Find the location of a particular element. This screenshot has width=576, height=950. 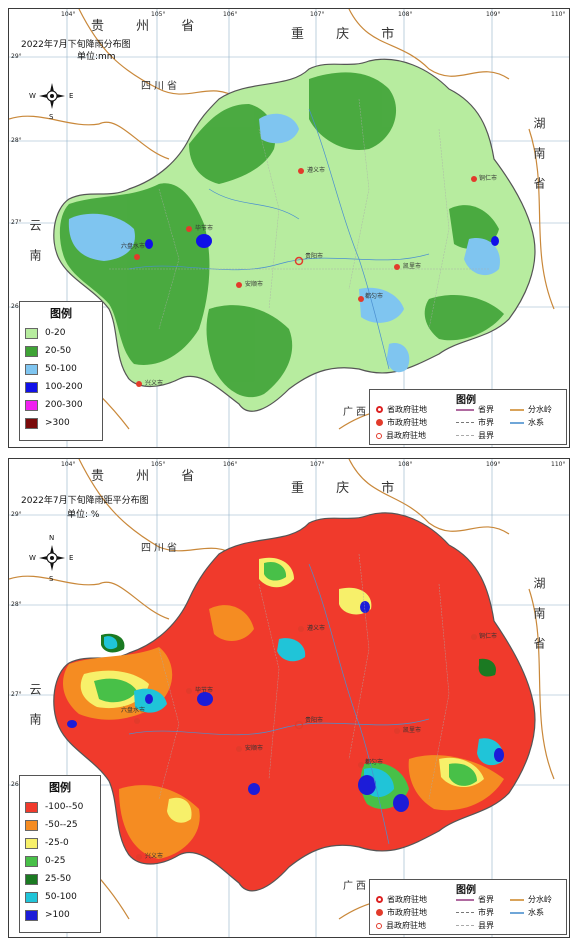

map-title: 2022年7月下旬降雨距平分布图 is located at coordinates (85, 501).